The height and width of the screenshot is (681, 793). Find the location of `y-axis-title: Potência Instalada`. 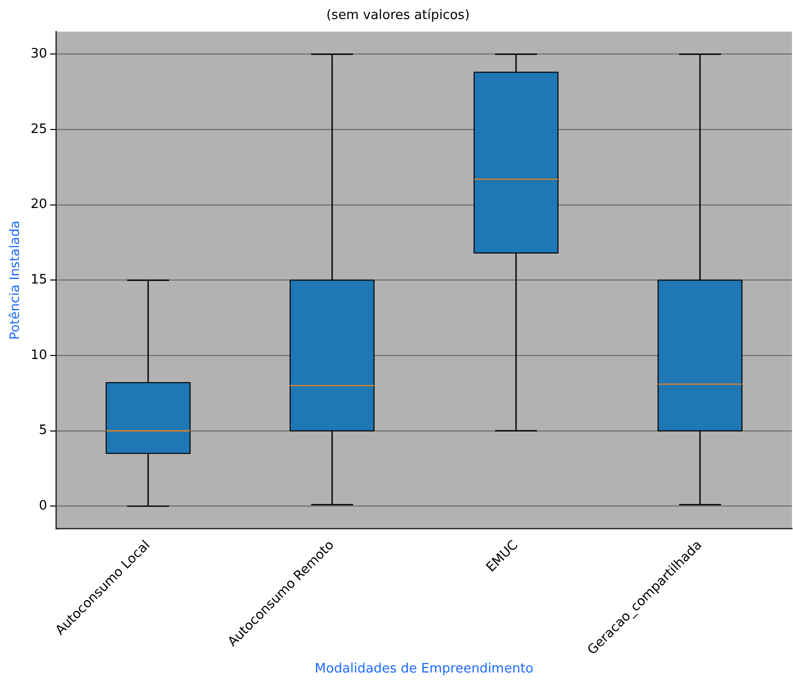

y-axis-title: Potência Instalada is located at coordinates (16, 280).